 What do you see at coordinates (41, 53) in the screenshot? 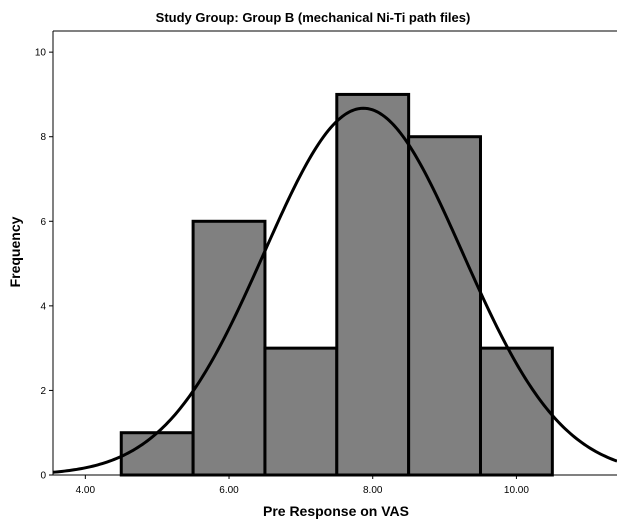
I see `y-tick-label: 10` at bounding box center [41, 53].